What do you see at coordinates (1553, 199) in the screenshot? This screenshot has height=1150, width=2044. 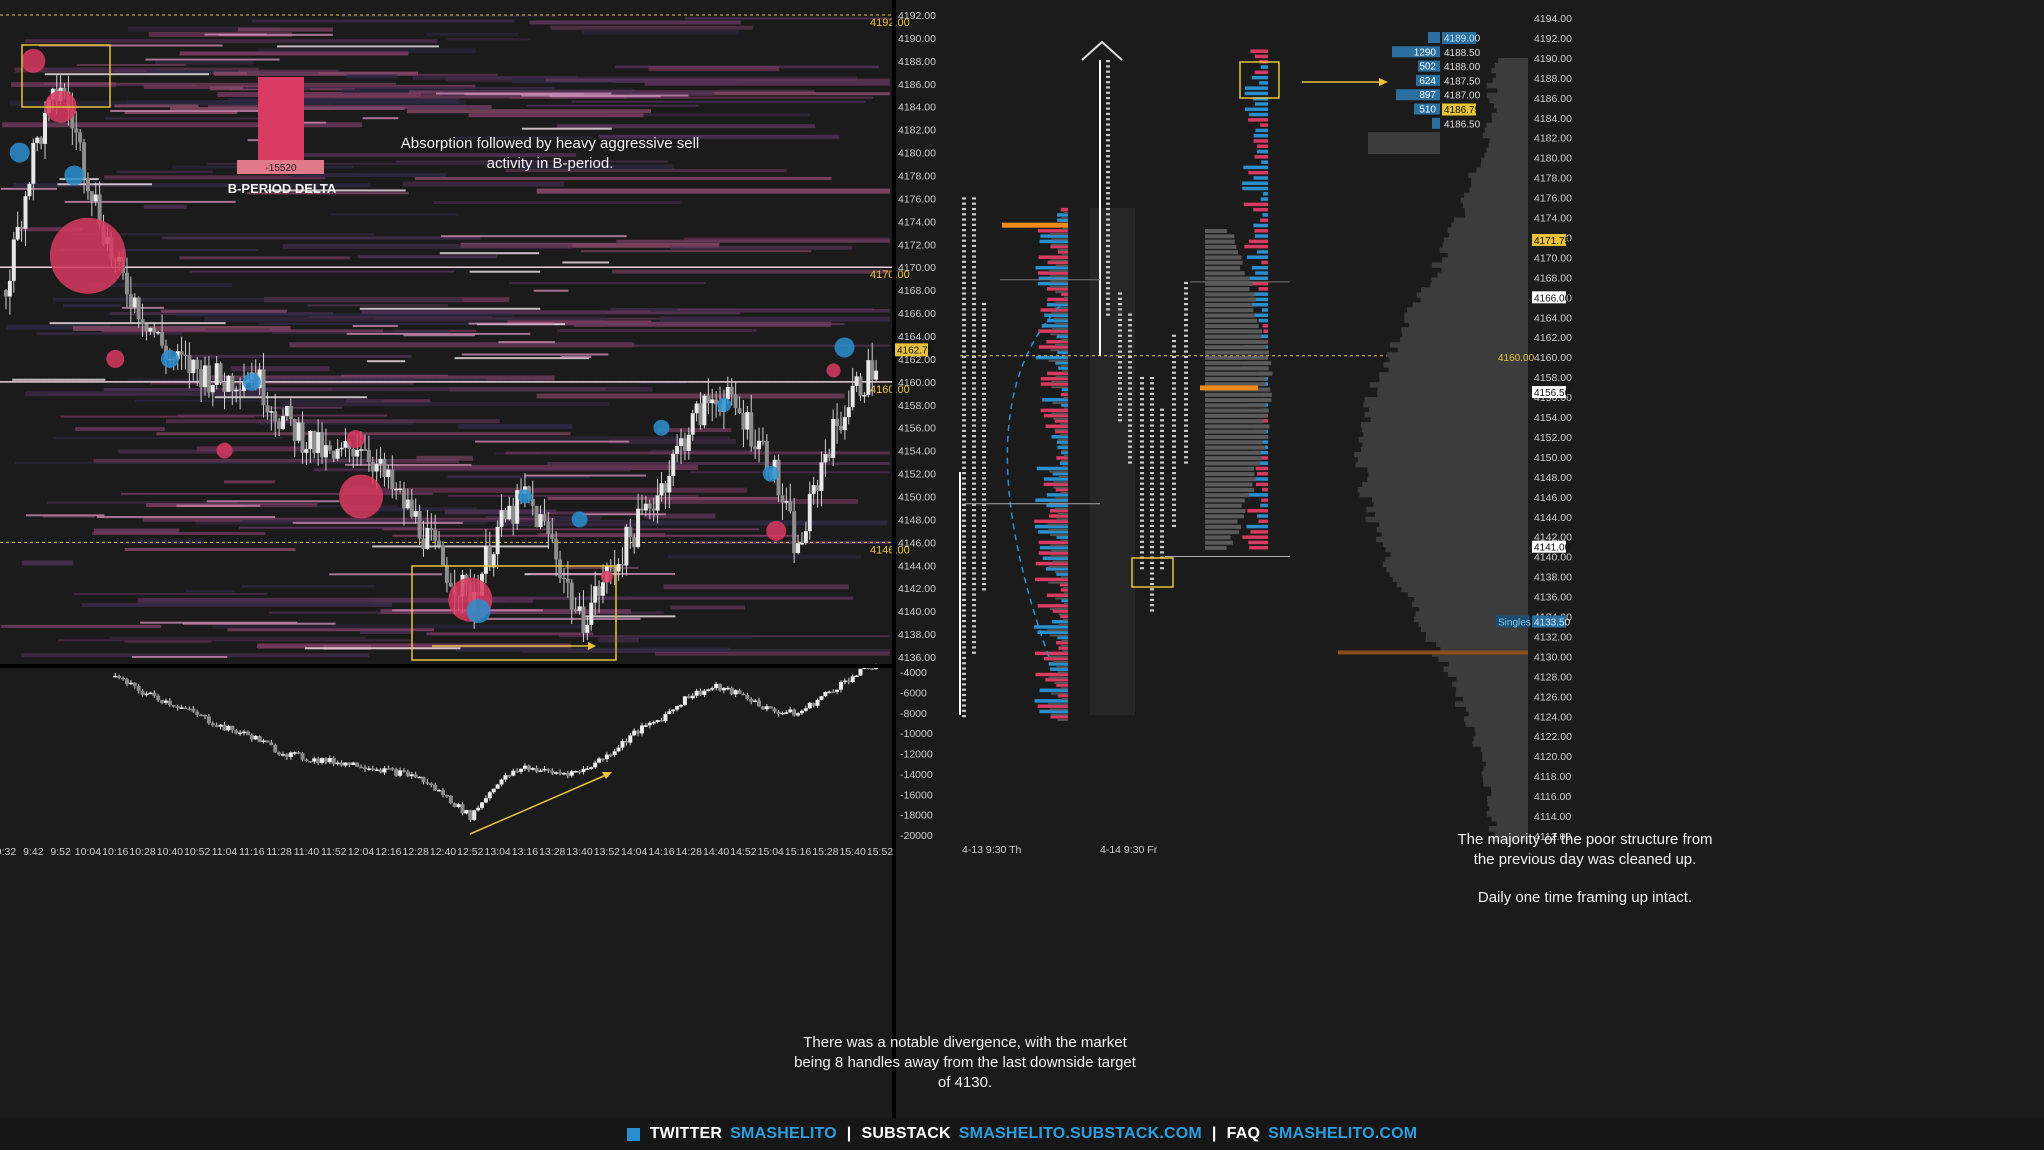 I see `composite-price-tick: 4176.00` at bounding box center [1553, 199].